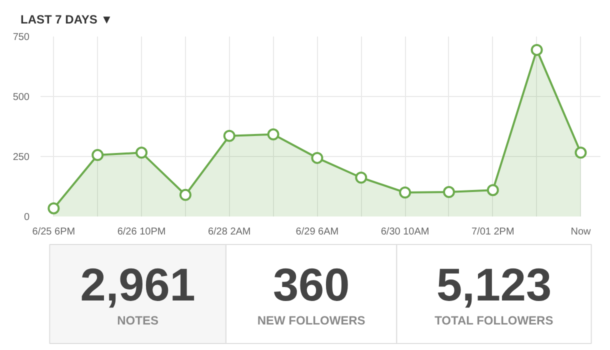 The width and height of the screenshot is (610, 350). What do you see at coordinates (405, 232) in the screenshot?
I see `x-tick-label: 6/30 10AM` at bounding box center [405, 232].